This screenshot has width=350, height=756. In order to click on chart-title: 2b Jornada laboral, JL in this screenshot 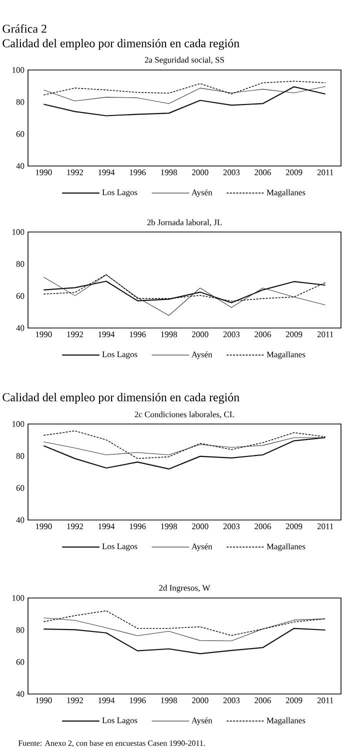, I will do `click(184, 222)`.